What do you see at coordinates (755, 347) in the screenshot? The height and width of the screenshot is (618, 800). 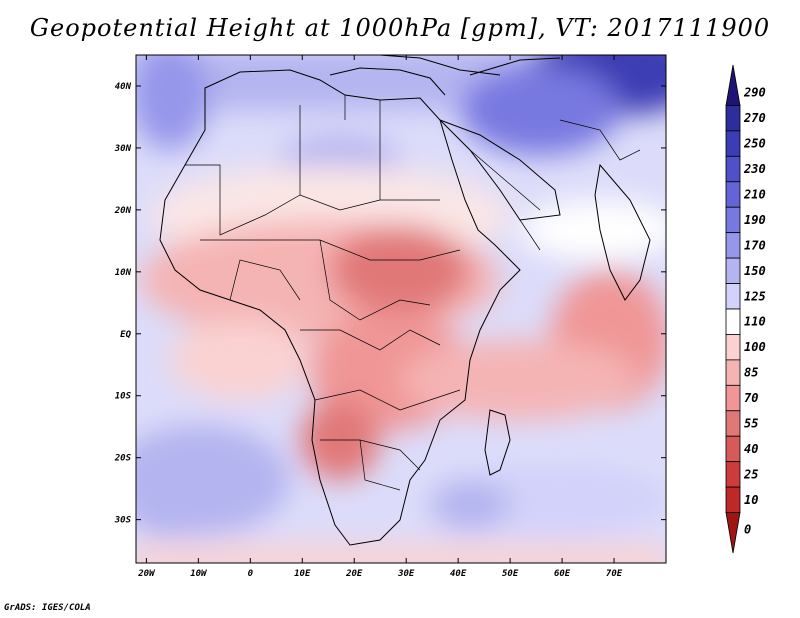 I see `colorbar-label: 100` at bounding box center [755, 347].